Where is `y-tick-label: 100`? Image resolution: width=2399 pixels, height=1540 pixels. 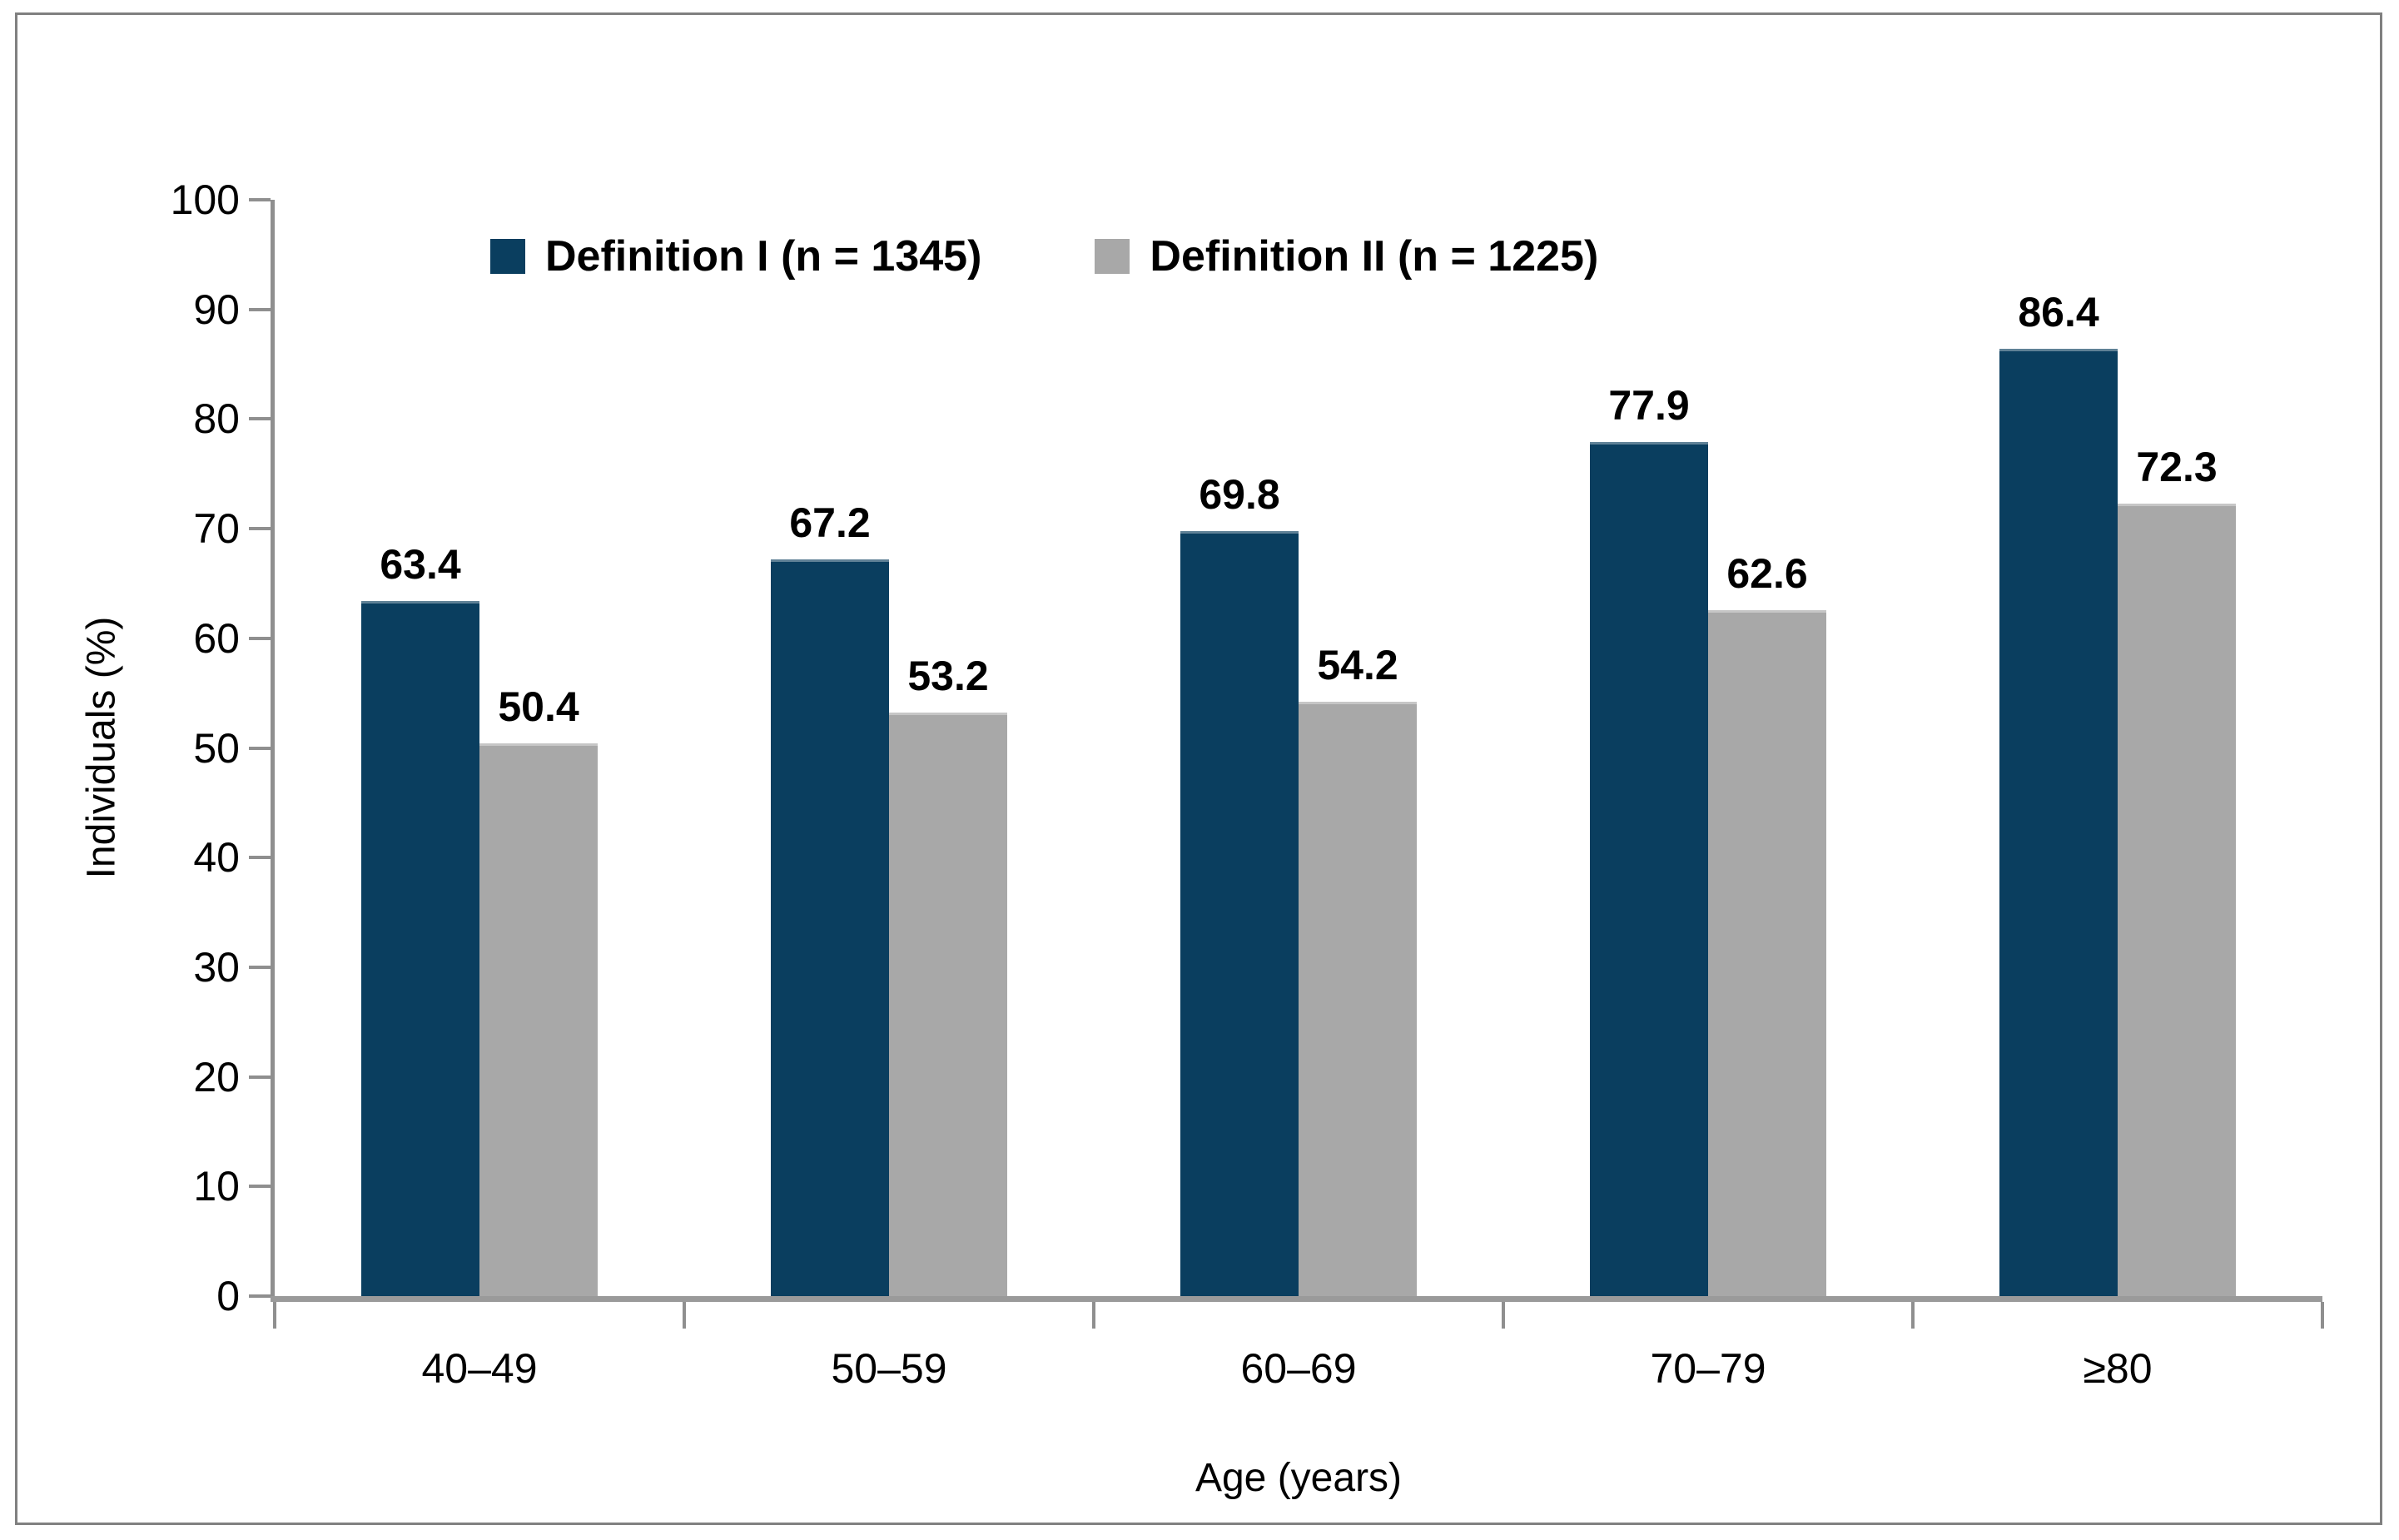 y-tick-label: 100 is located at coordinates (205, 199).